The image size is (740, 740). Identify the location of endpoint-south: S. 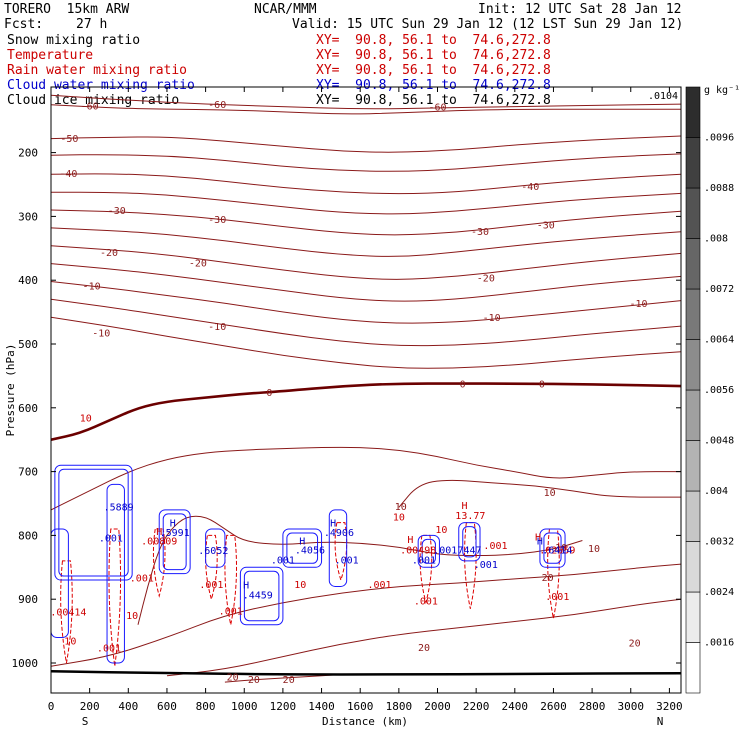
(85, 721).